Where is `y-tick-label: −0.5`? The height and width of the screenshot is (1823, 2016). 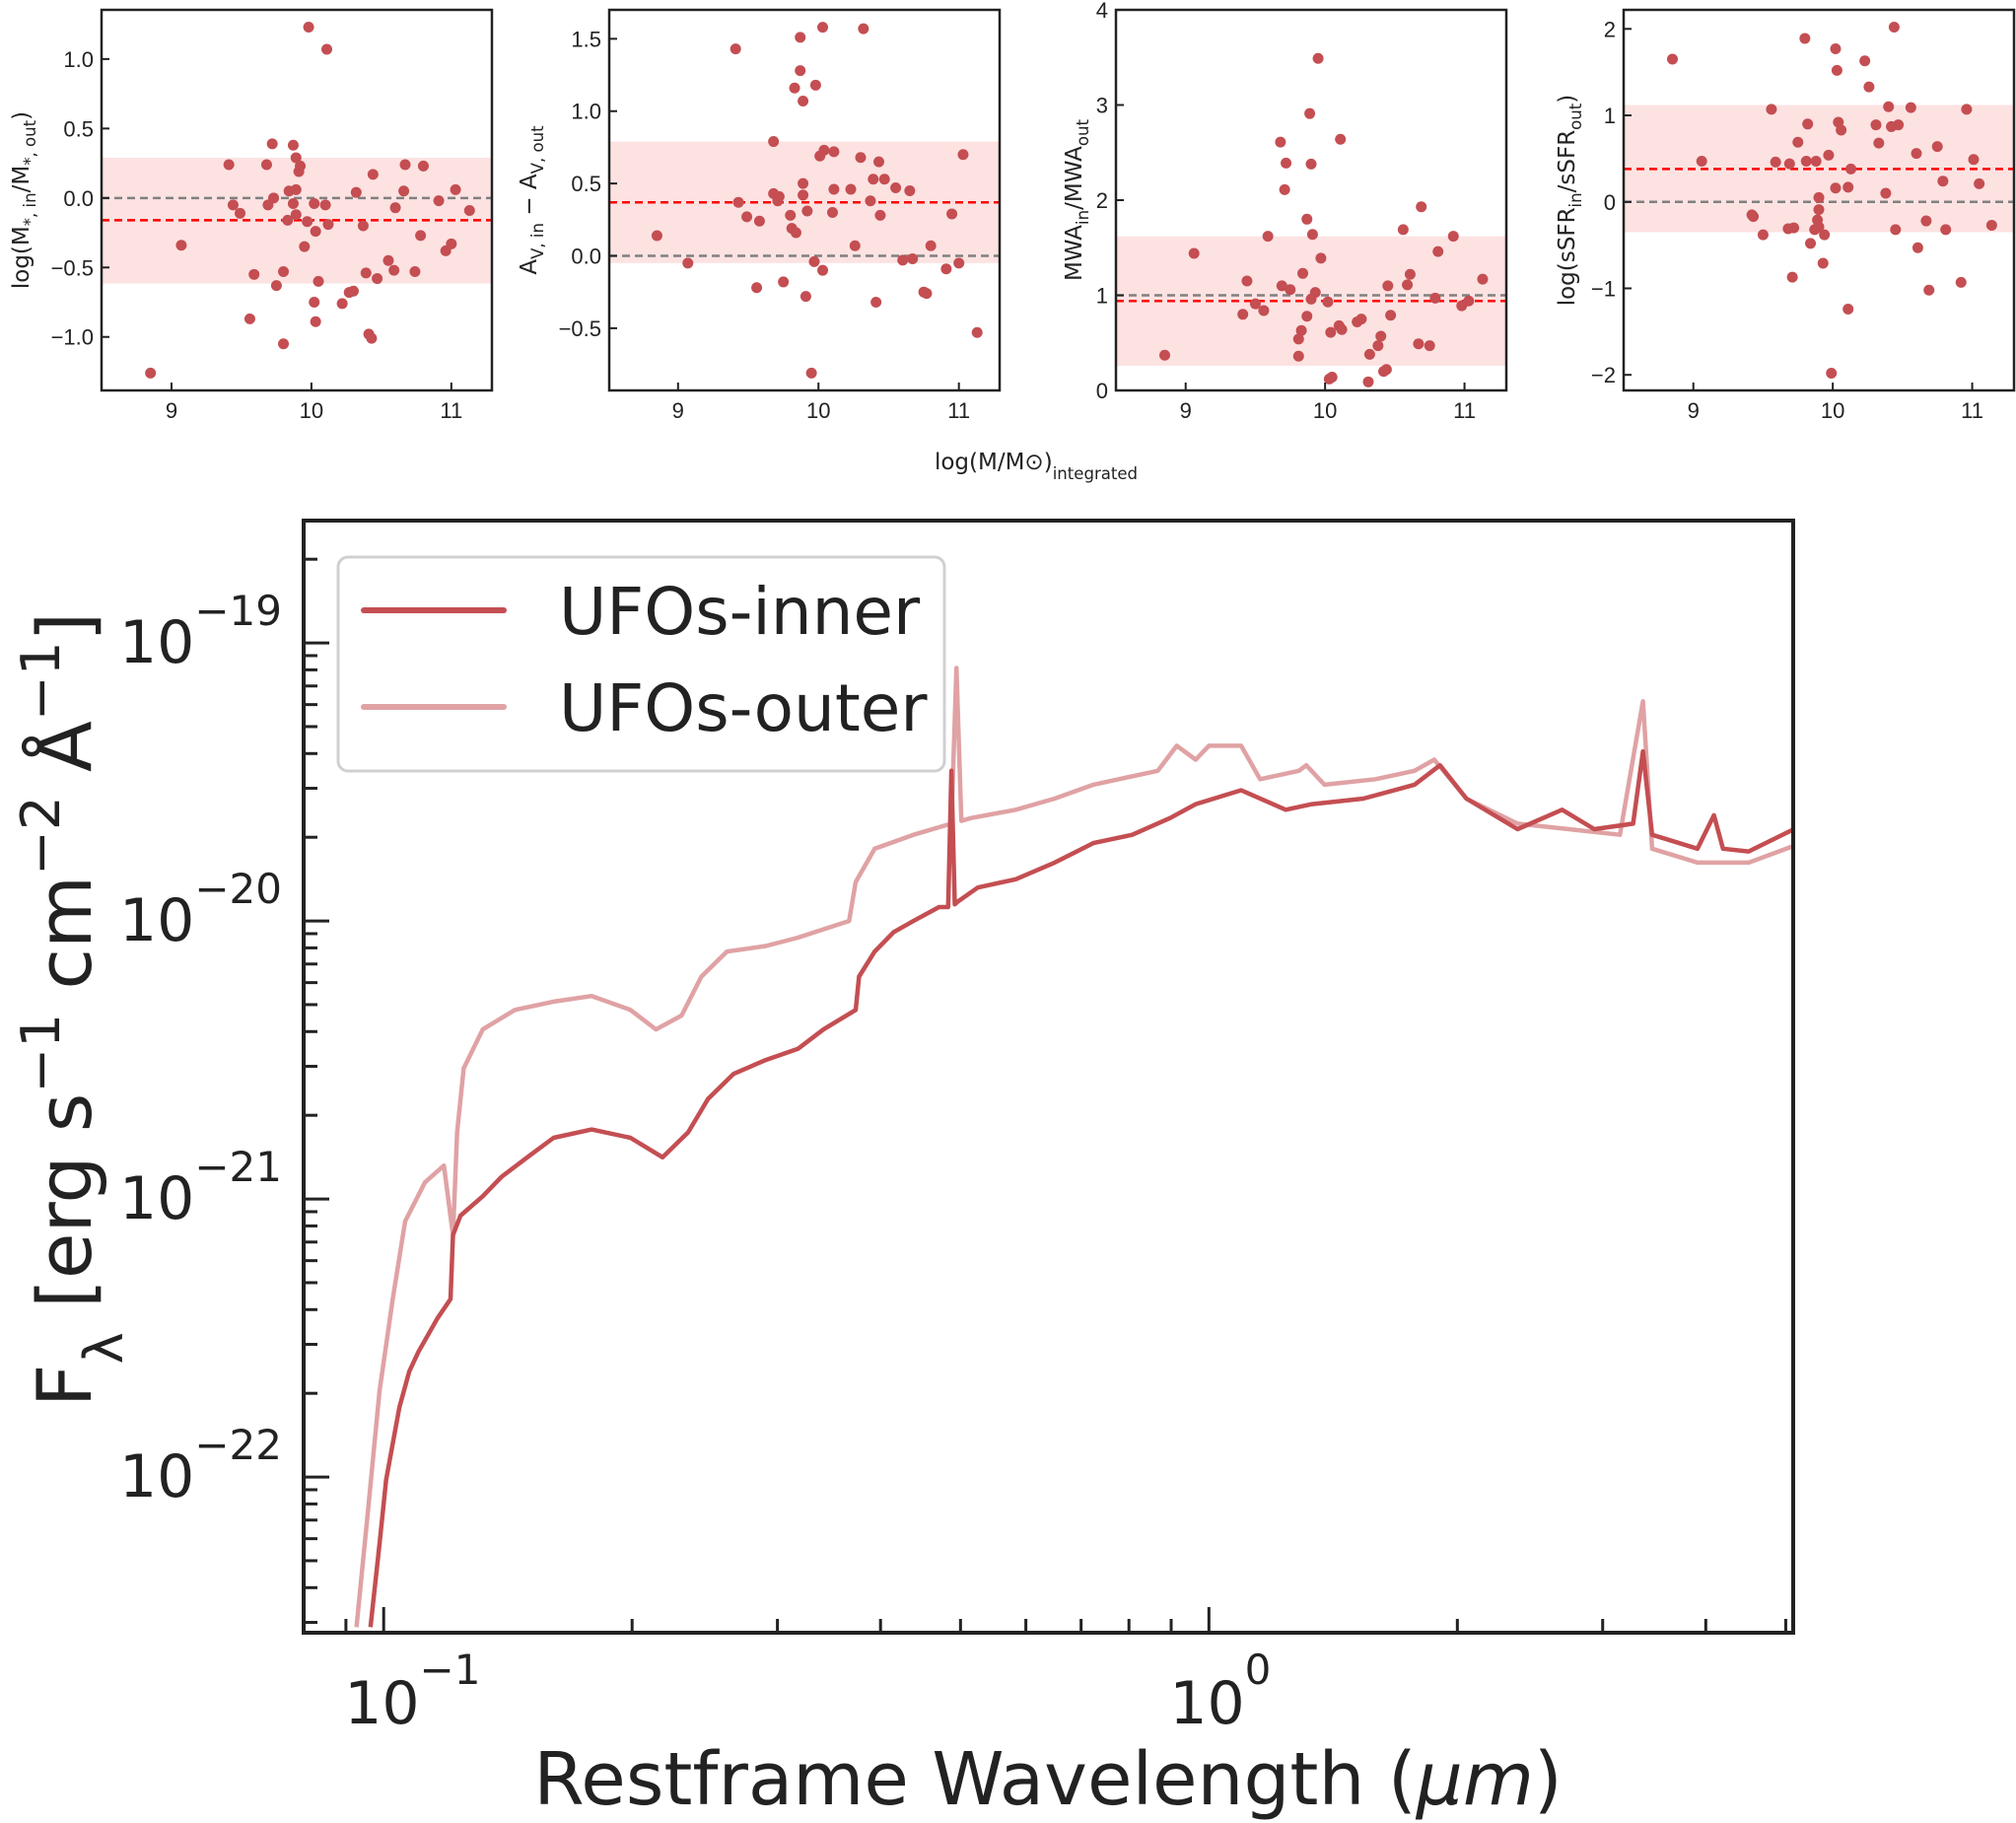 y-tick-label: −0.5 is located at coordinates (72, 267).